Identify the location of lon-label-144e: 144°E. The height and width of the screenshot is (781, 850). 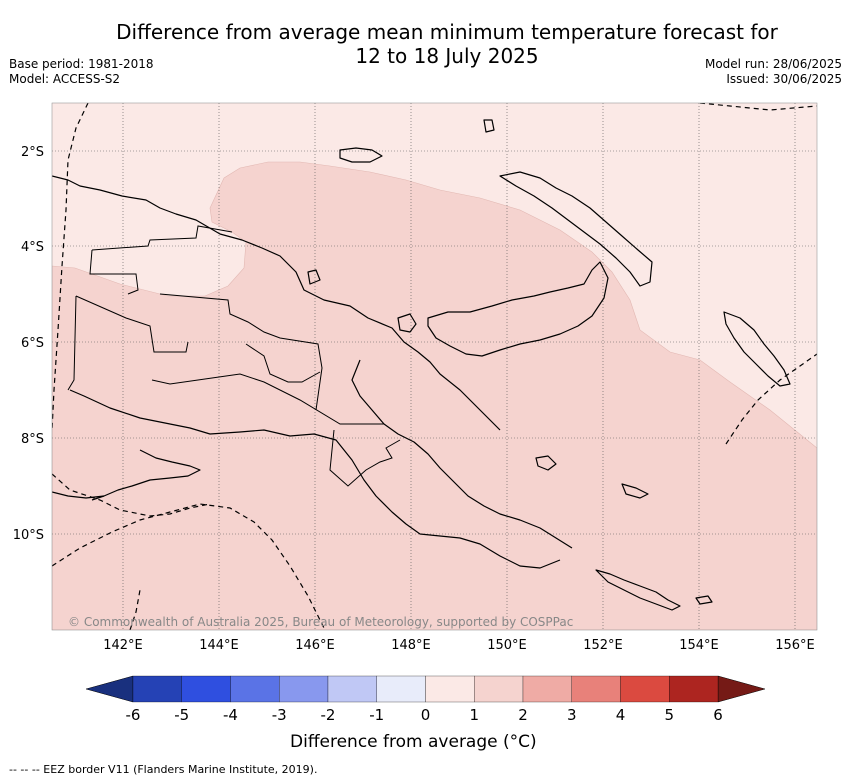
(219, 645).